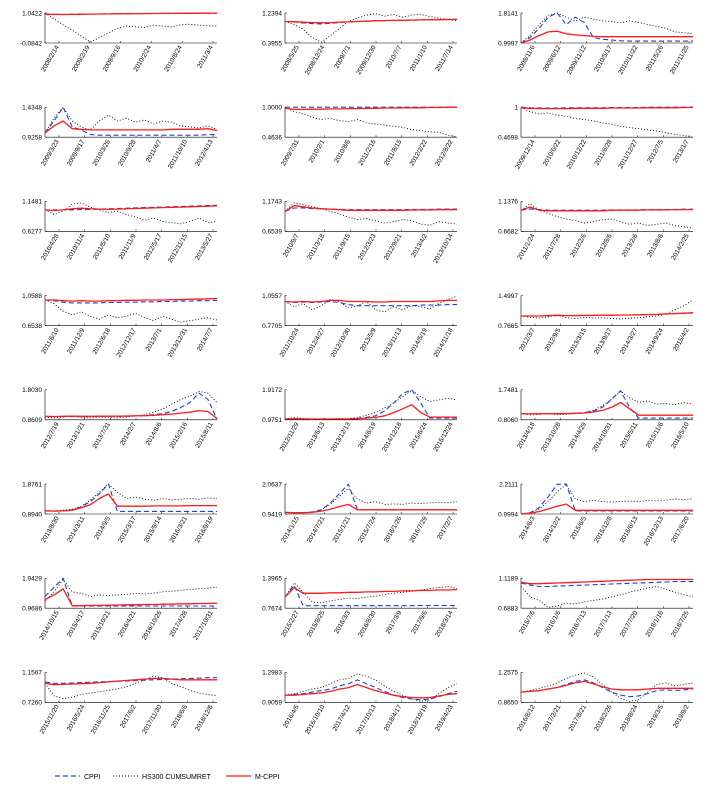  What do you see at coordinates (102, 341) in the screenshot?
I see `x-tick-label: 2012/6/18` at bounding box center [102, 341].